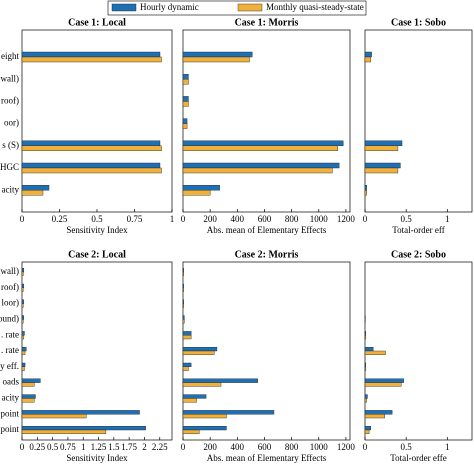 This screenshot has width=474, height=474. Describe the element at coordinates (97, 22) in the screenshot. I see `panel-title: Case 1: Local` at that location.